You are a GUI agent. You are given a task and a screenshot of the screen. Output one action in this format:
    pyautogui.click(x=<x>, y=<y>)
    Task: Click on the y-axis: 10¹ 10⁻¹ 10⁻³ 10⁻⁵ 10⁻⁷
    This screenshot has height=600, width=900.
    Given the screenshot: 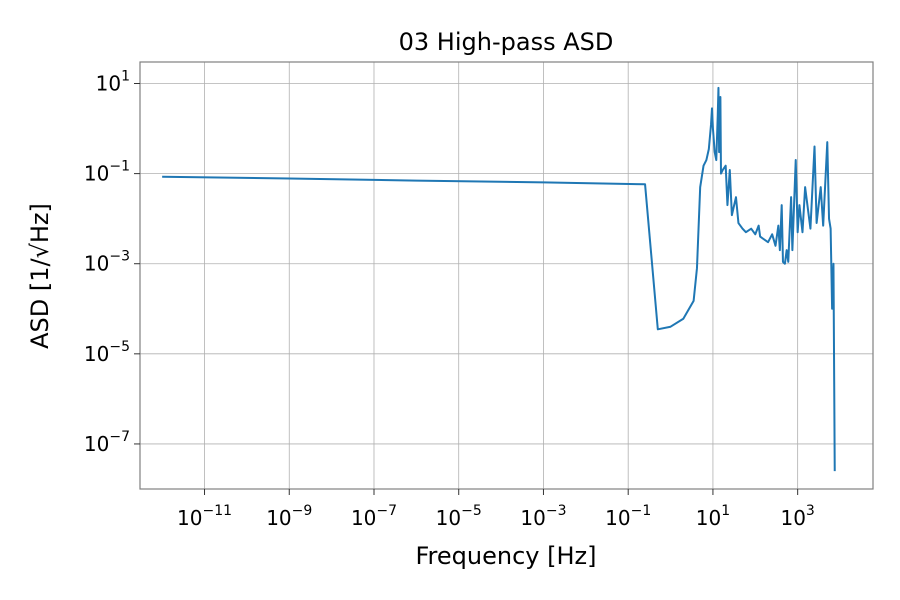 What is the action you would take?
    pyautogui.click(x=112, y=262)
    